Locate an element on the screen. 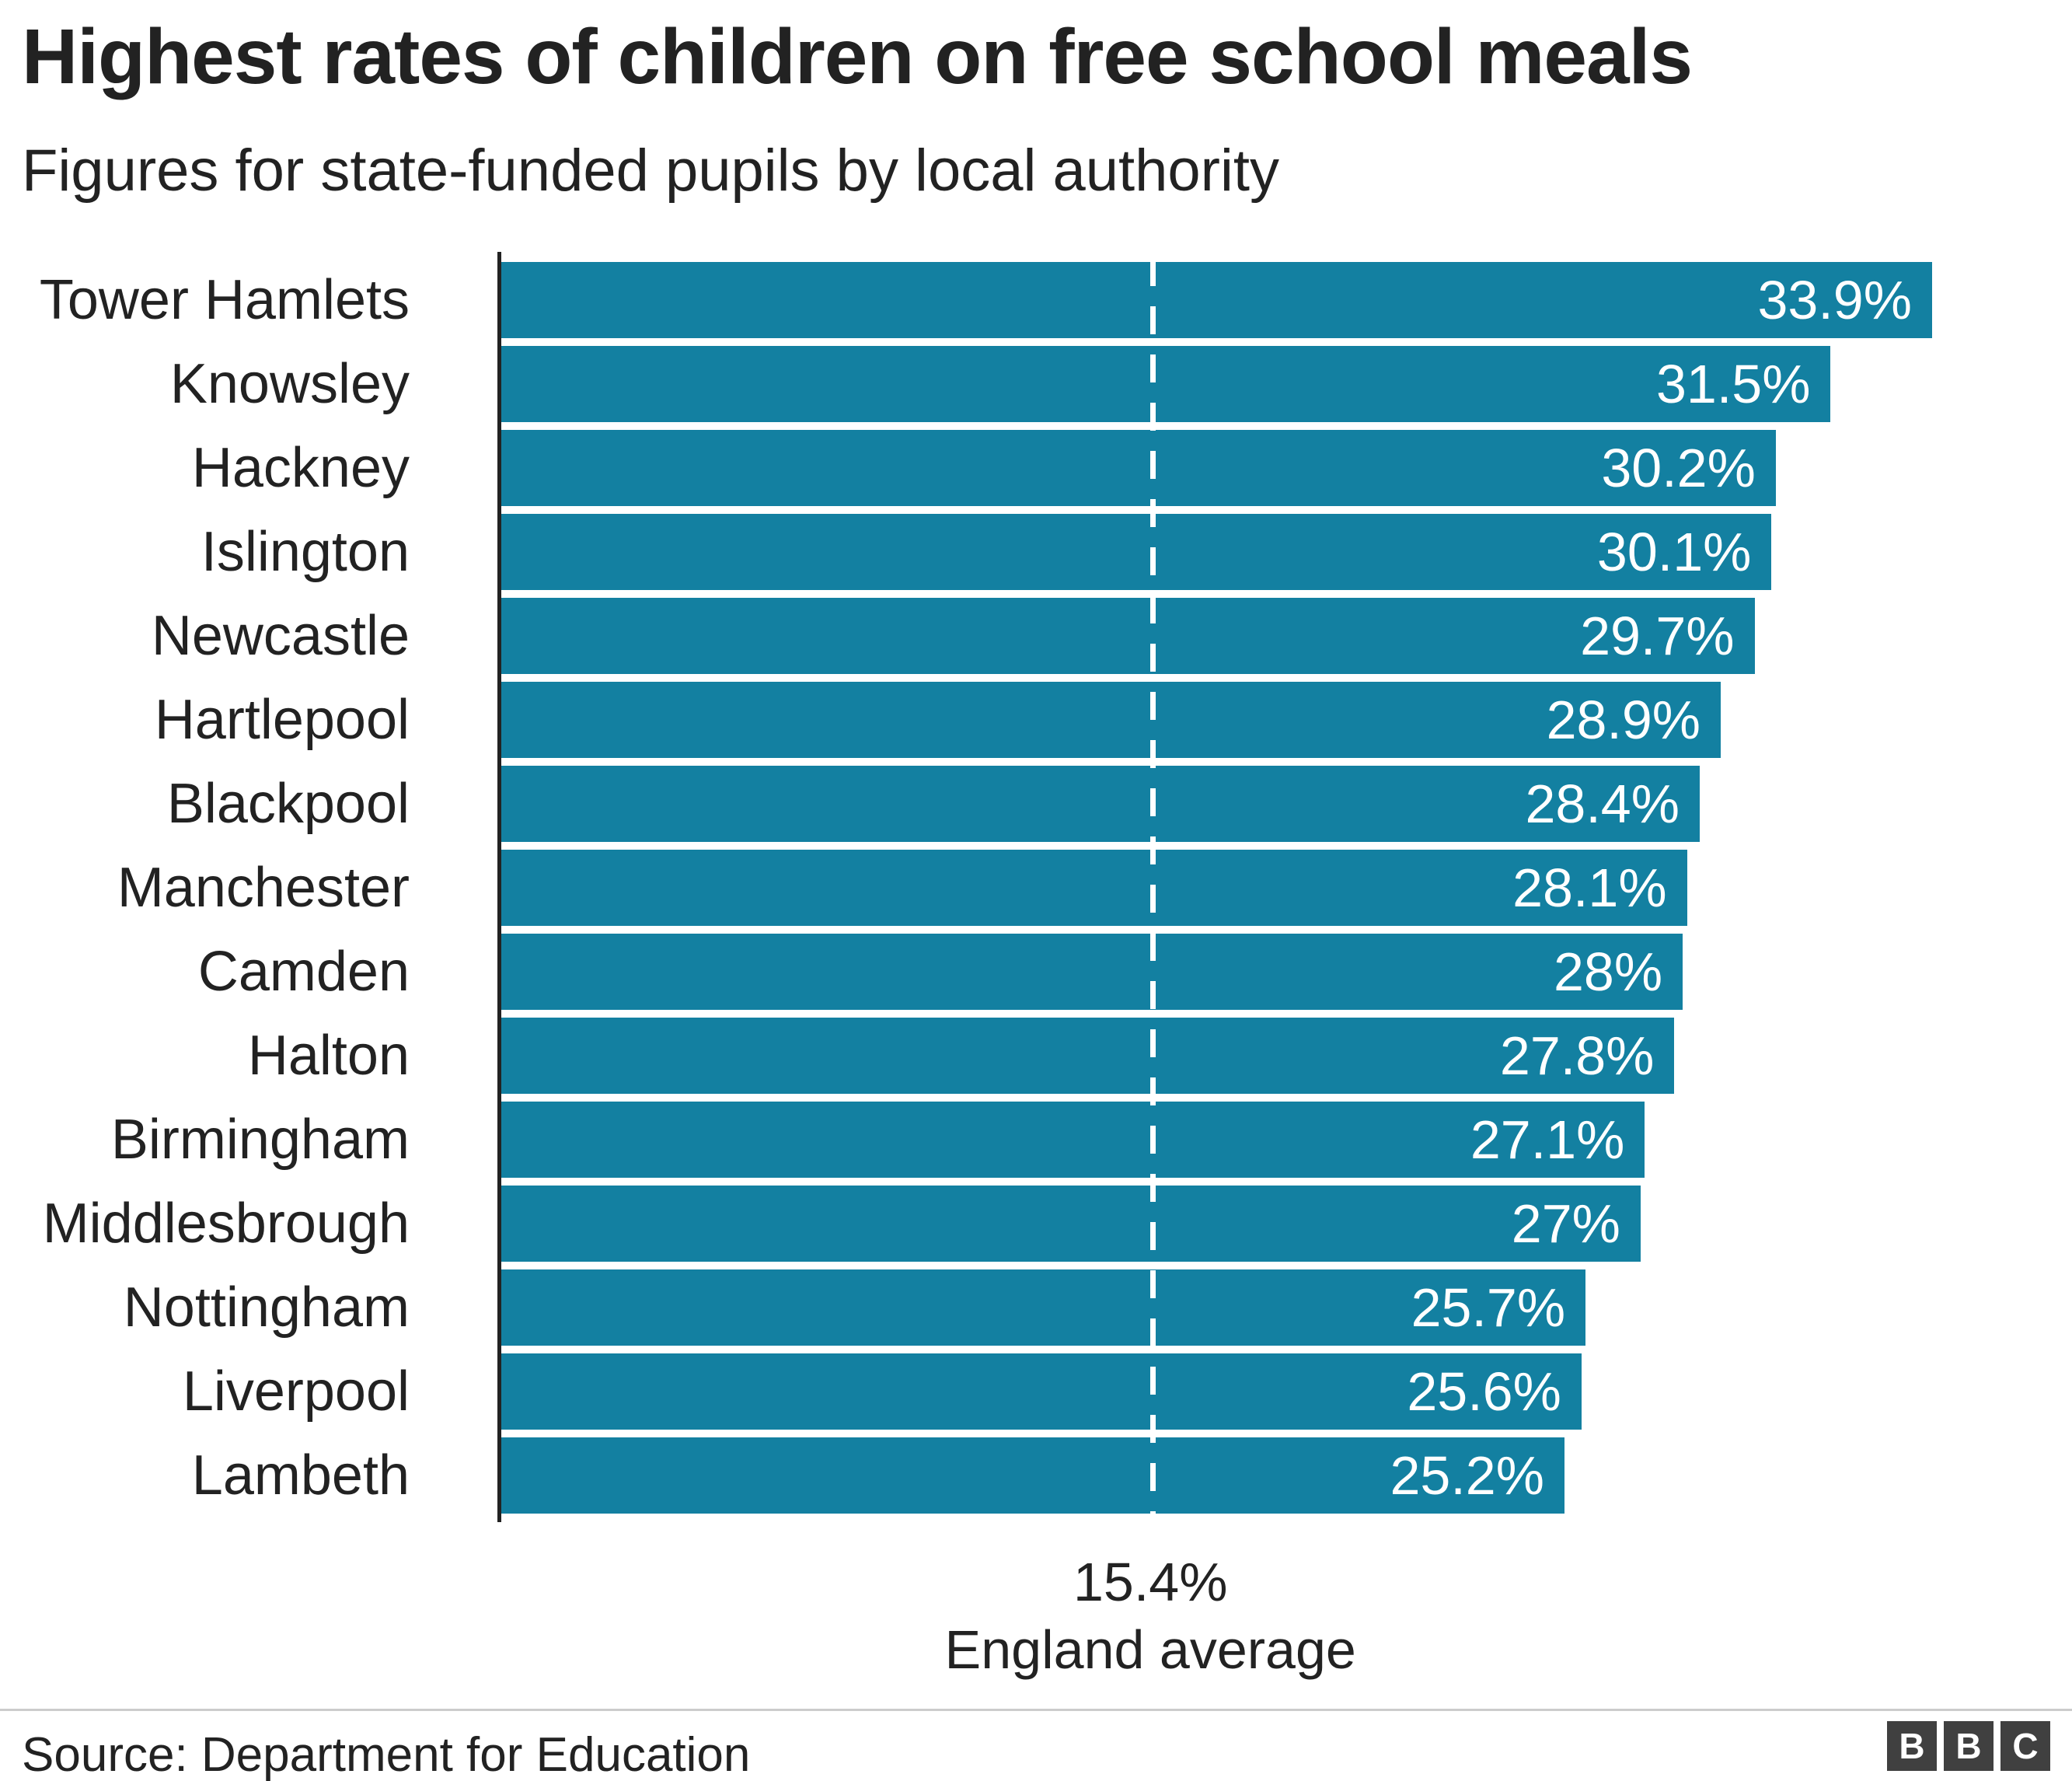 This screenshot has width=2072, height=1781. bar-row: Knowsley 31.5% is located at coordinates (1036, 384).